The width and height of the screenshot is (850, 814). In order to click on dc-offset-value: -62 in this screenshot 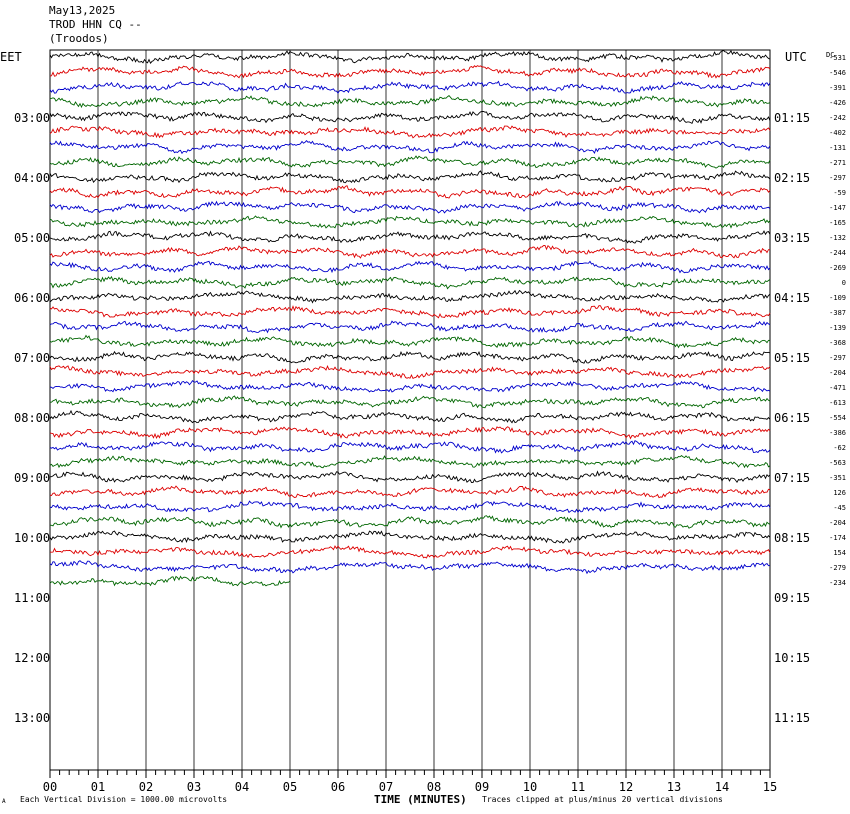, I will do `click(839, 448)`.